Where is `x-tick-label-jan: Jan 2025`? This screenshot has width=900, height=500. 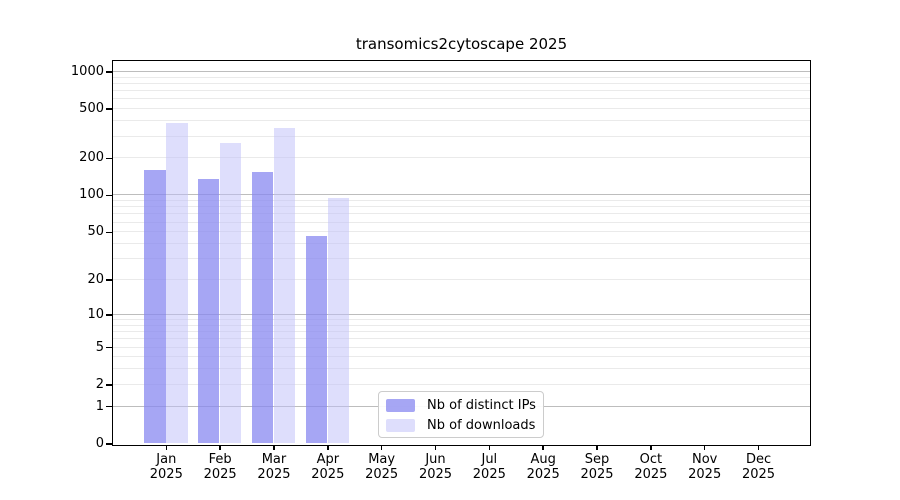
x-tick-label-jan: Jan 2025 is located at coordinates (166, 467).